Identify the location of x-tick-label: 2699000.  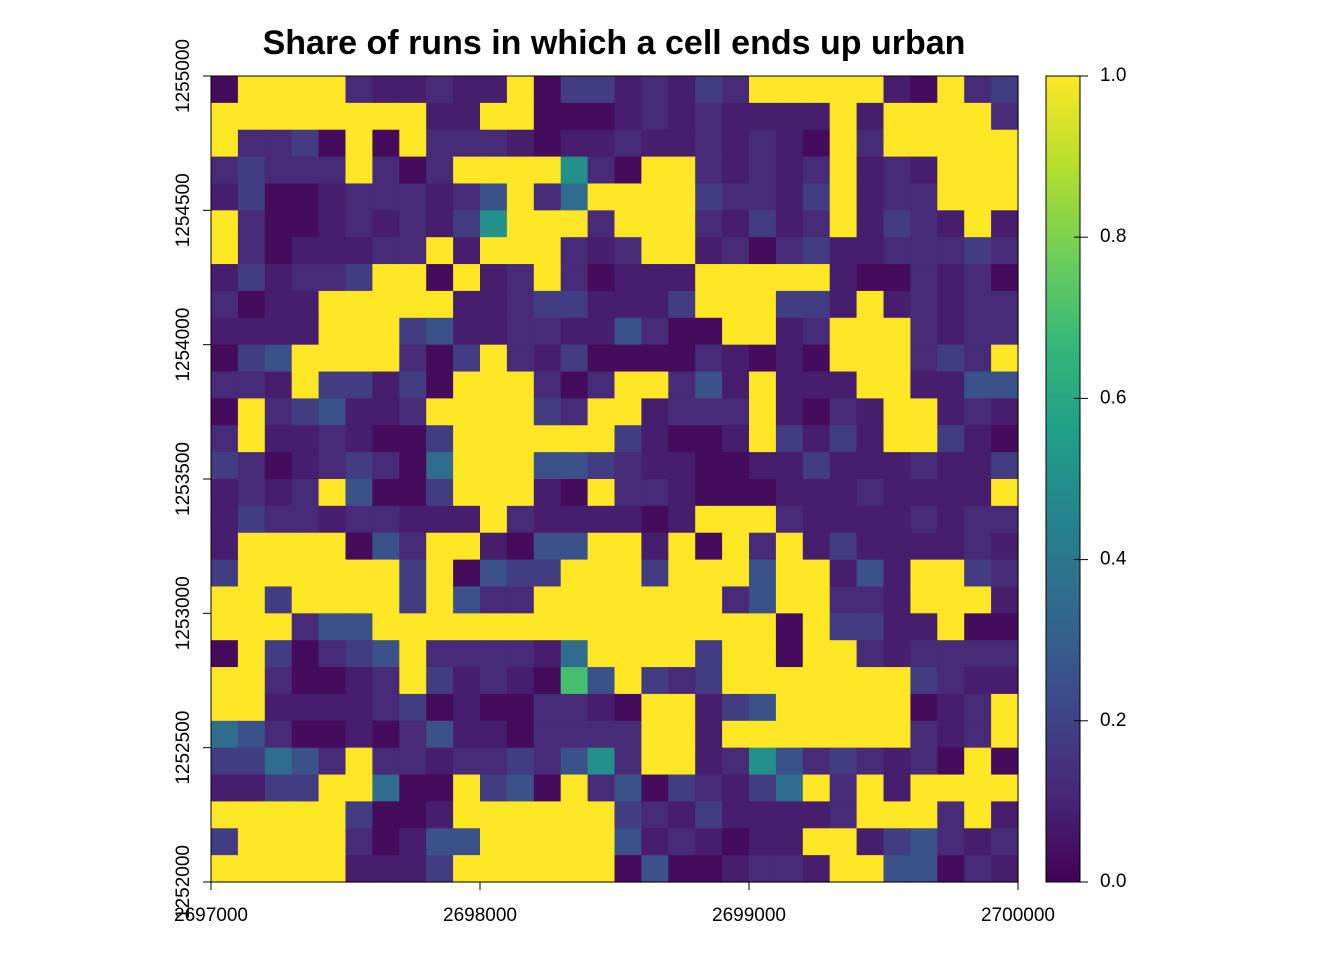
(749, 915).